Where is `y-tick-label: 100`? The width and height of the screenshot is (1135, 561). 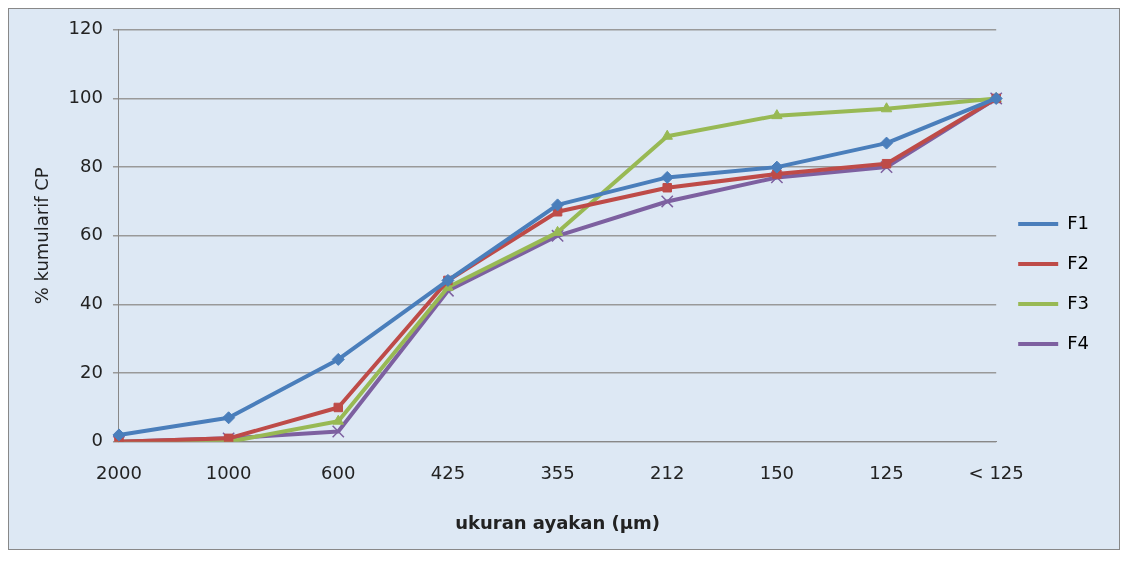 y-tick-label: 100 is located at coordinates (85, 97).